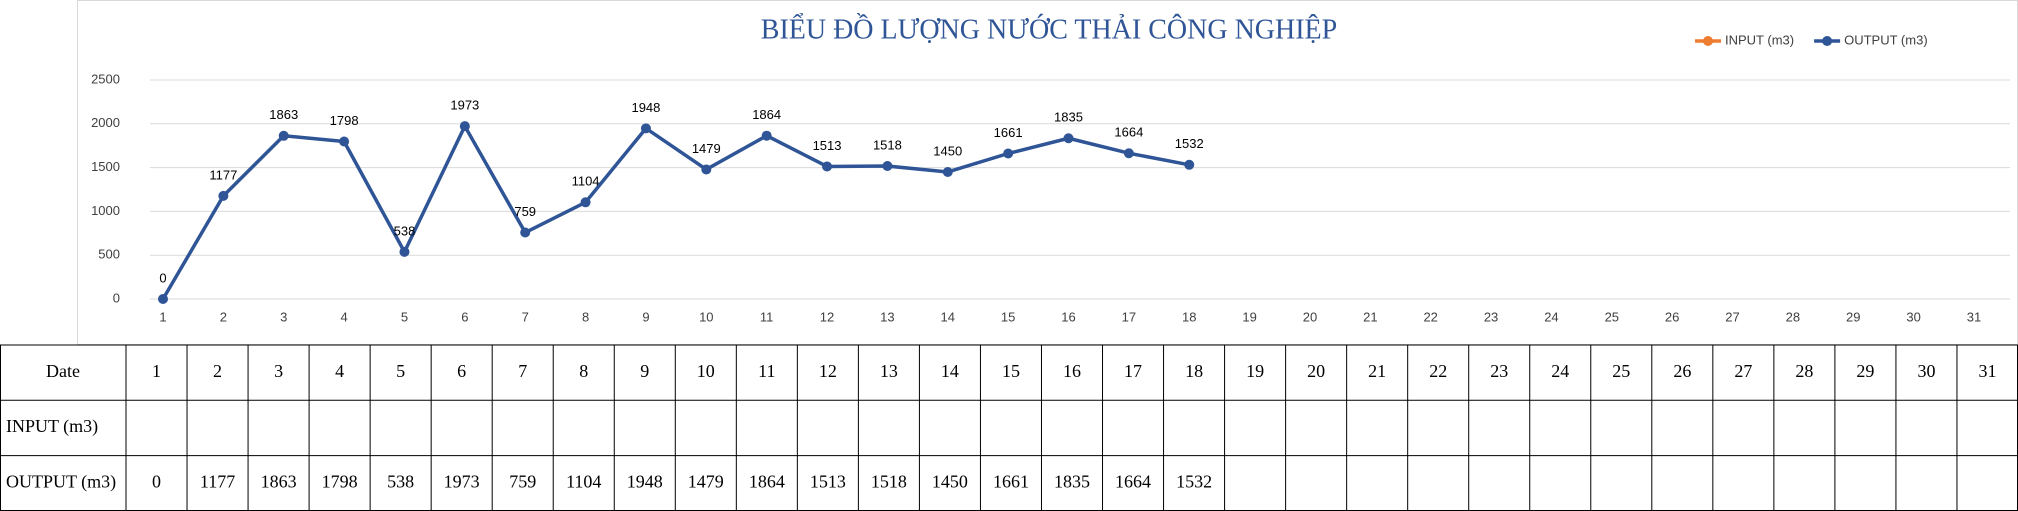 The width and height of the screenshot is (2018, 511). What do you see at coordinates (706, 148) in the screenshot?
I see `data-label: 1479` at bounding box center [706, 148].